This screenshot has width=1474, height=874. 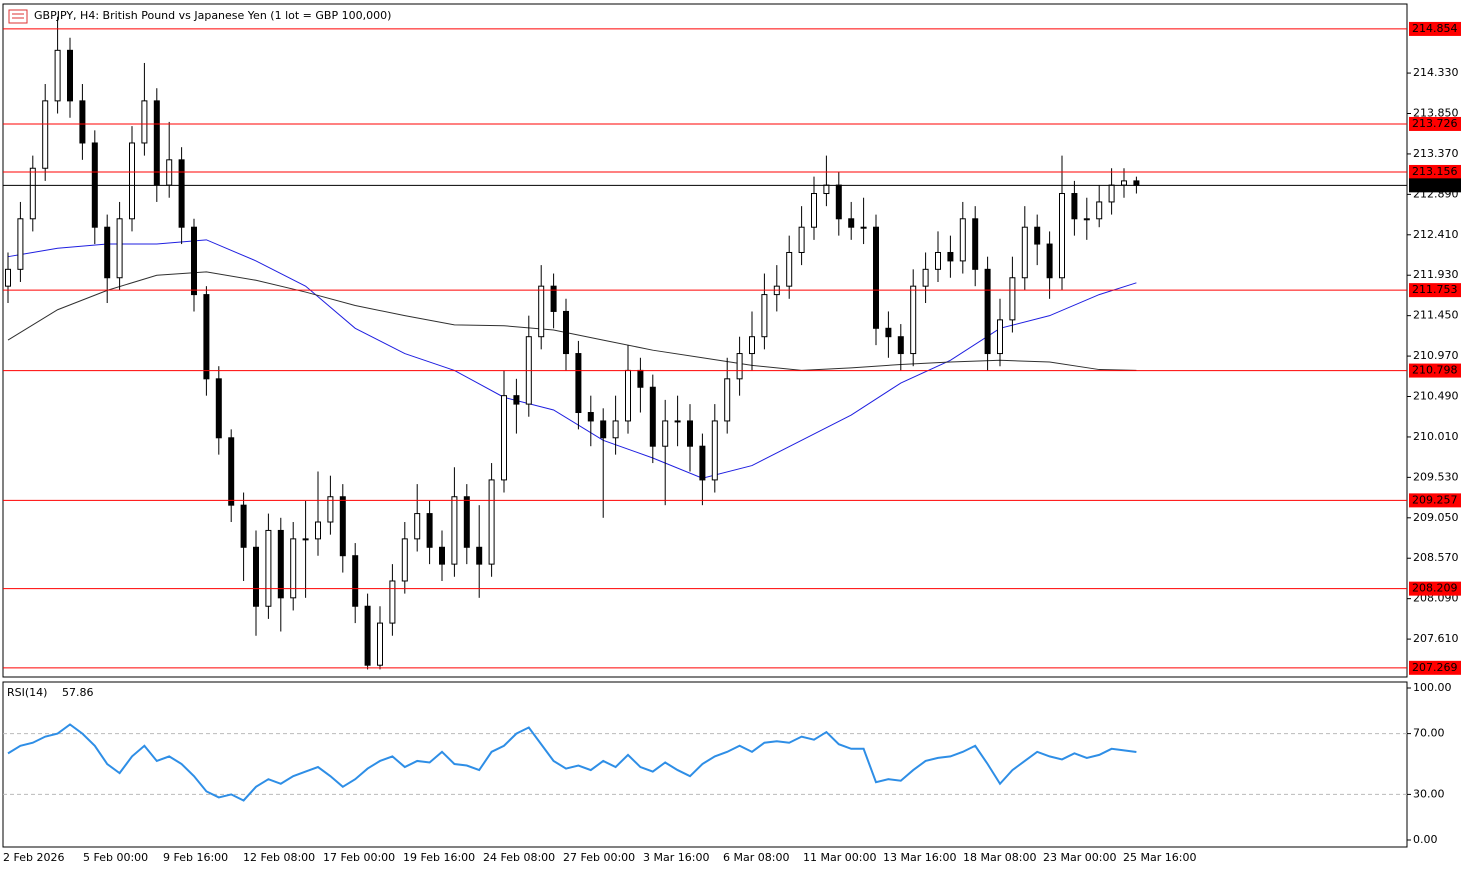 I want to click on x-tick-label: 6 Mar 08:00, so click(x=756, y=857).